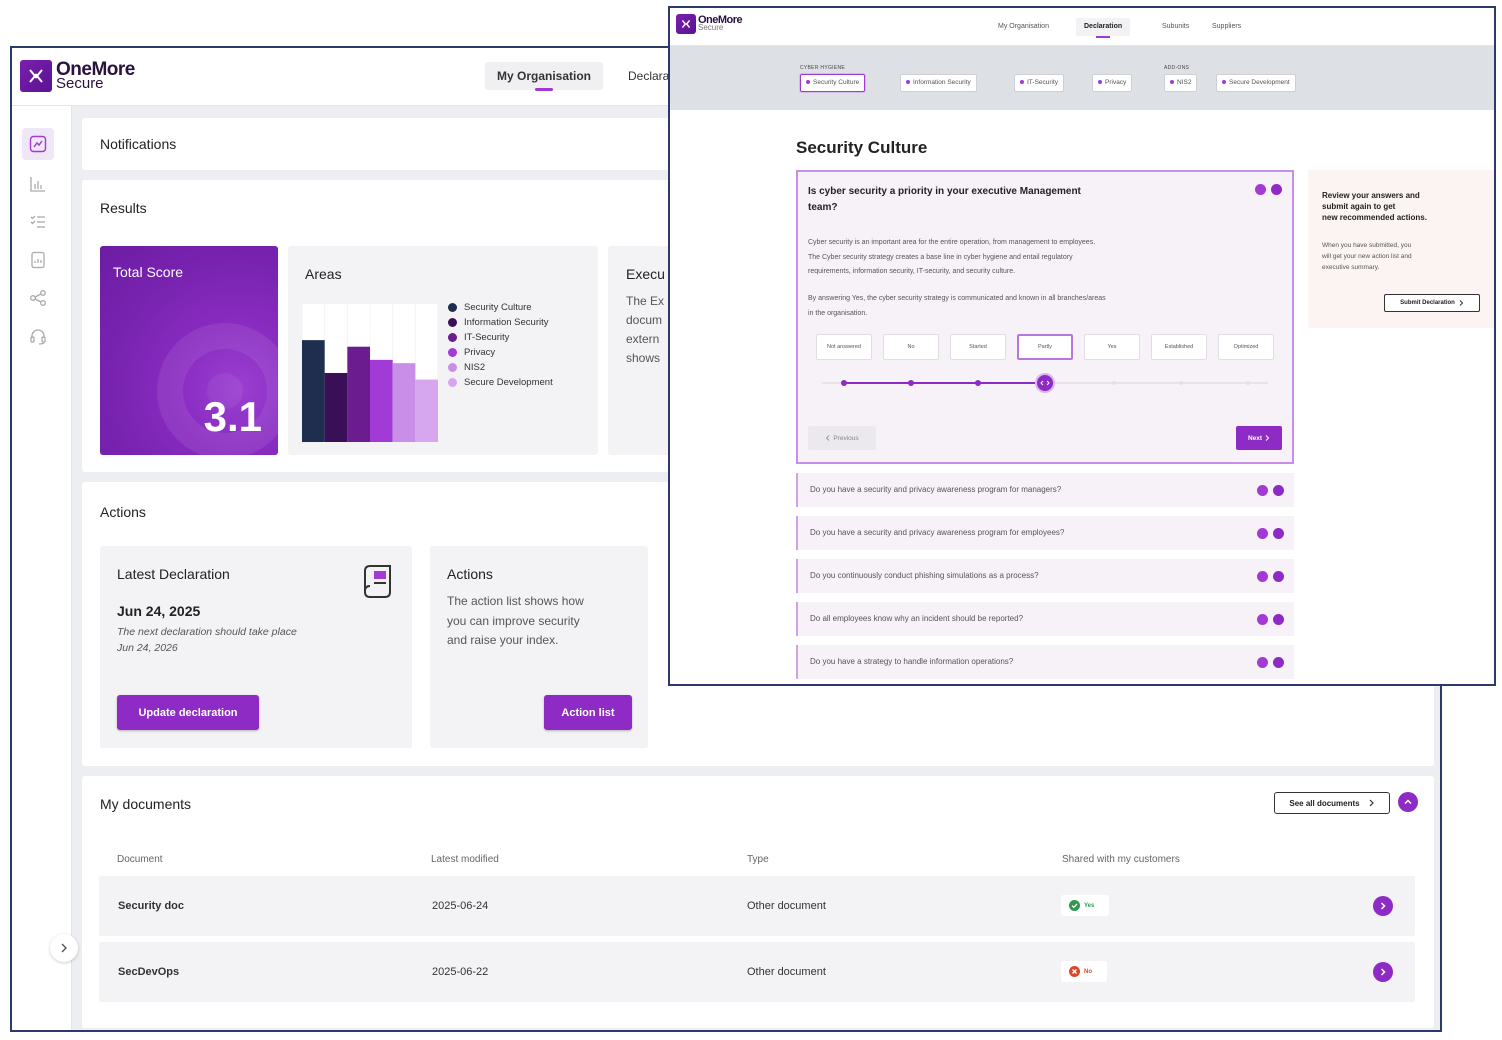 This screenshot has height=1040, width=1502. What do you see at coordinates (1181, 83) in the screenshot?
I see `chip-nis2: NIS2` at bounding box center [1181, 83].